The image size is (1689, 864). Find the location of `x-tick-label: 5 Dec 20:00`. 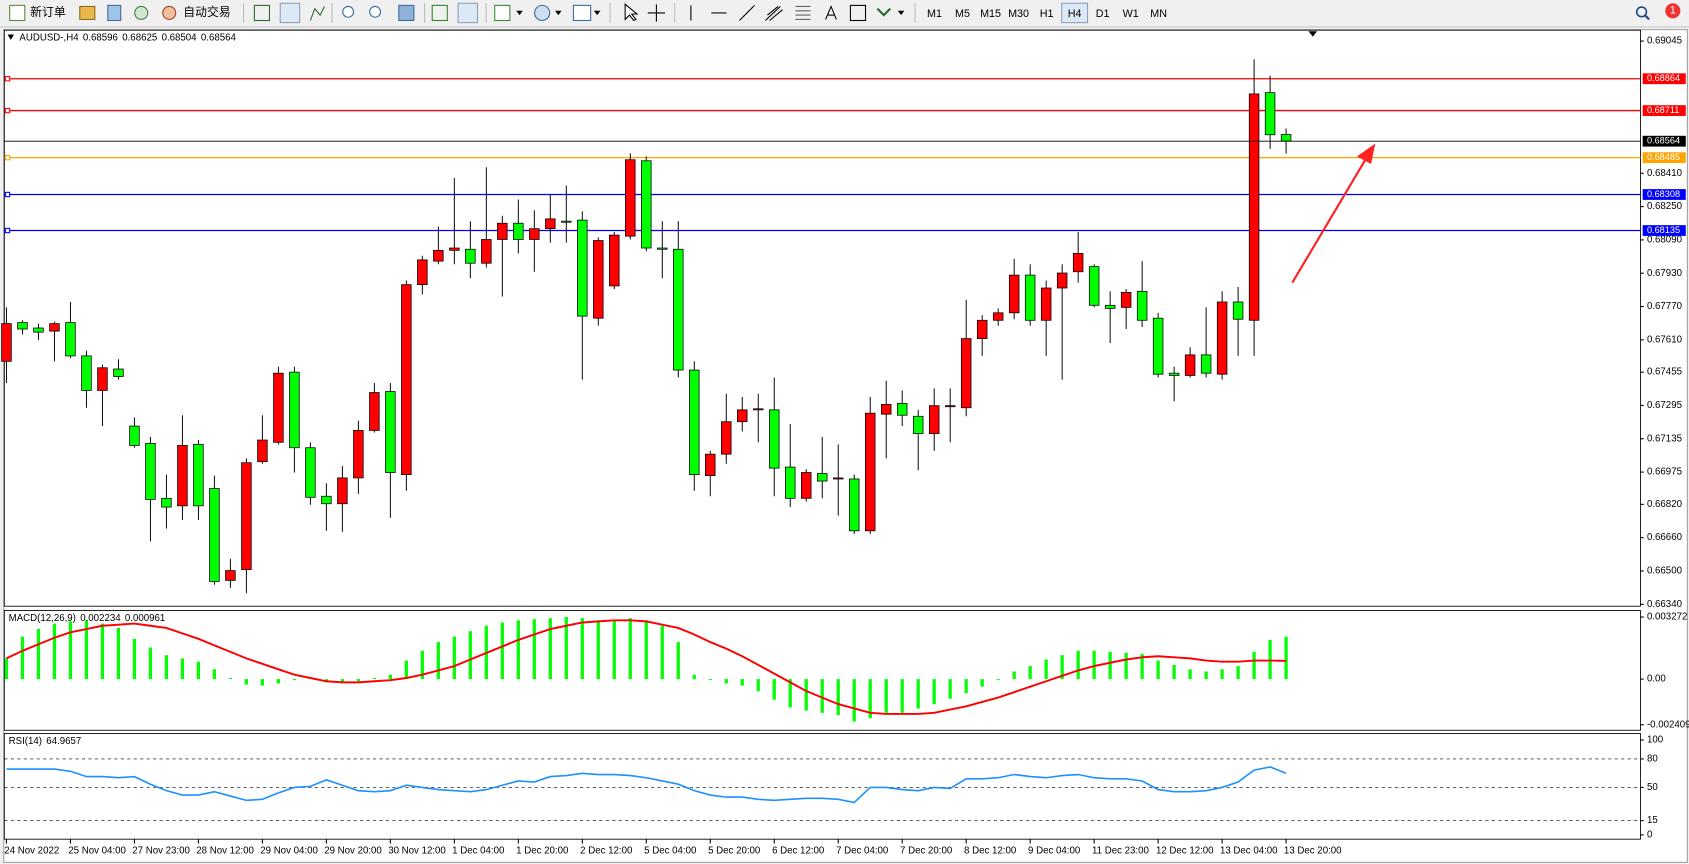

x-tick-label: 5 Dec 20:00 is located at coordinates (734, 851).